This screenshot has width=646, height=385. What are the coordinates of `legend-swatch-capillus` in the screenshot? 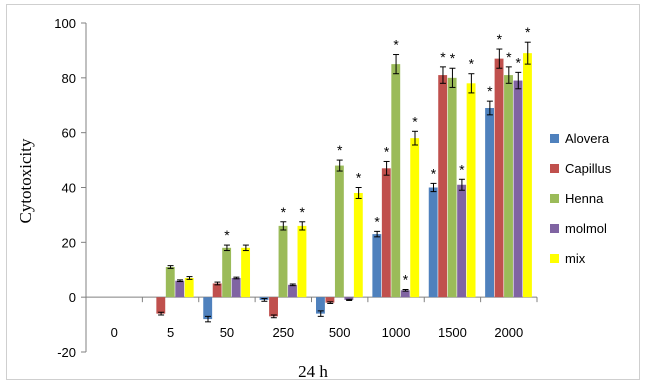 It's located at (554, 168).